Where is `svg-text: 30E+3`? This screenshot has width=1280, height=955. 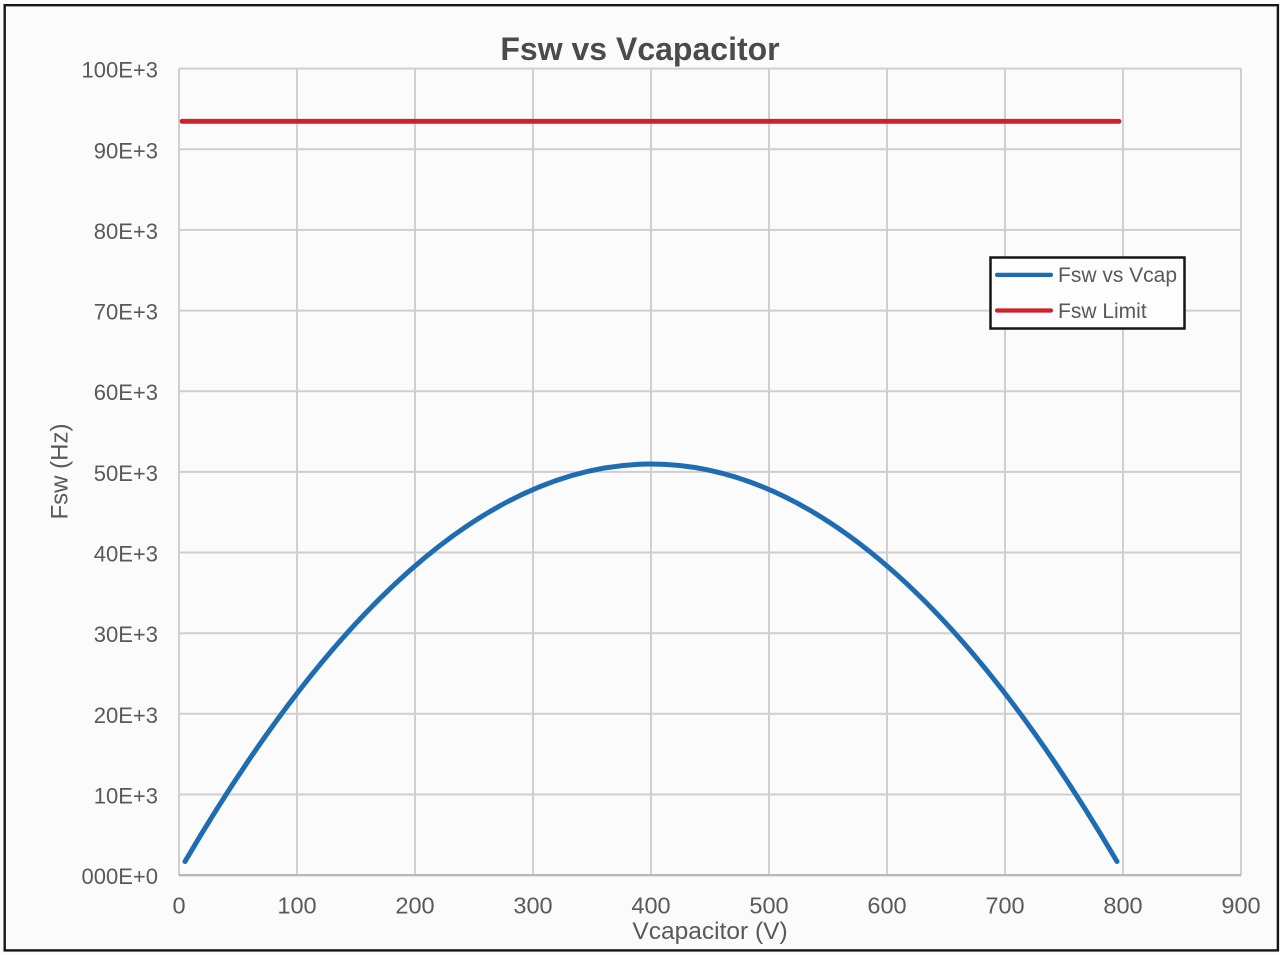 svg-text: 30E+3 is located at coordinates (126, 634).